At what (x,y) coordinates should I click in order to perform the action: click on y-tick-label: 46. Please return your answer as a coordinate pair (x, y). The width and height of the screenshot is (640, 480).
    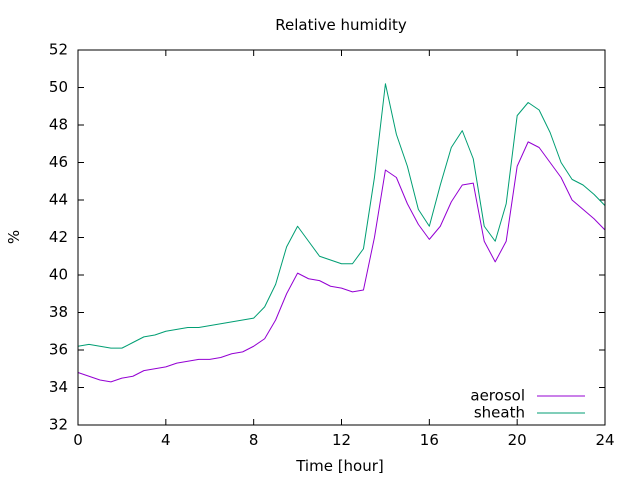
    Looking at the image, I should click on (58, 162).